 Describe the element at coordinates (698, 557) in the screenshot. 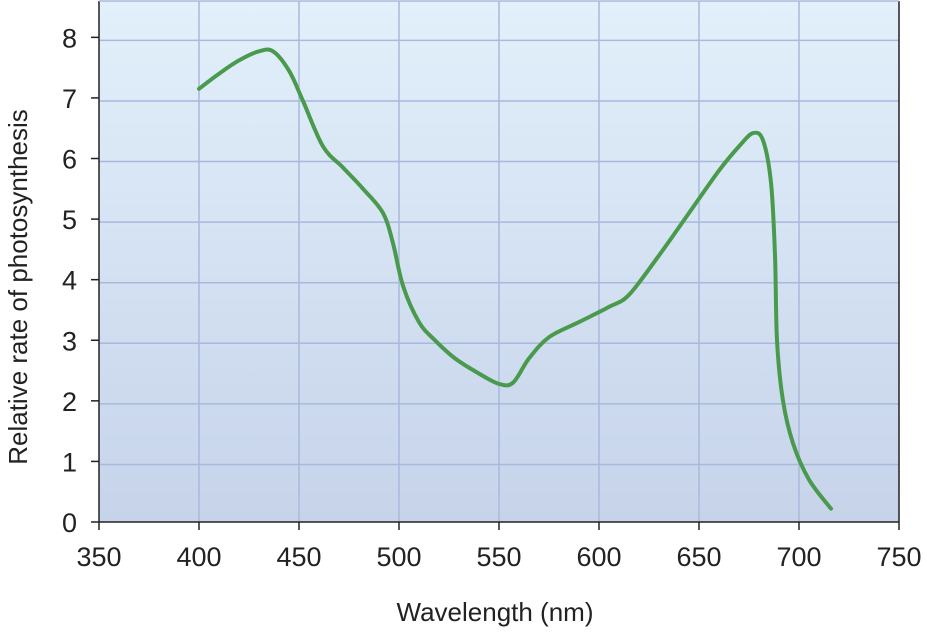

I see `x-tick-label-6: 650` at that location.